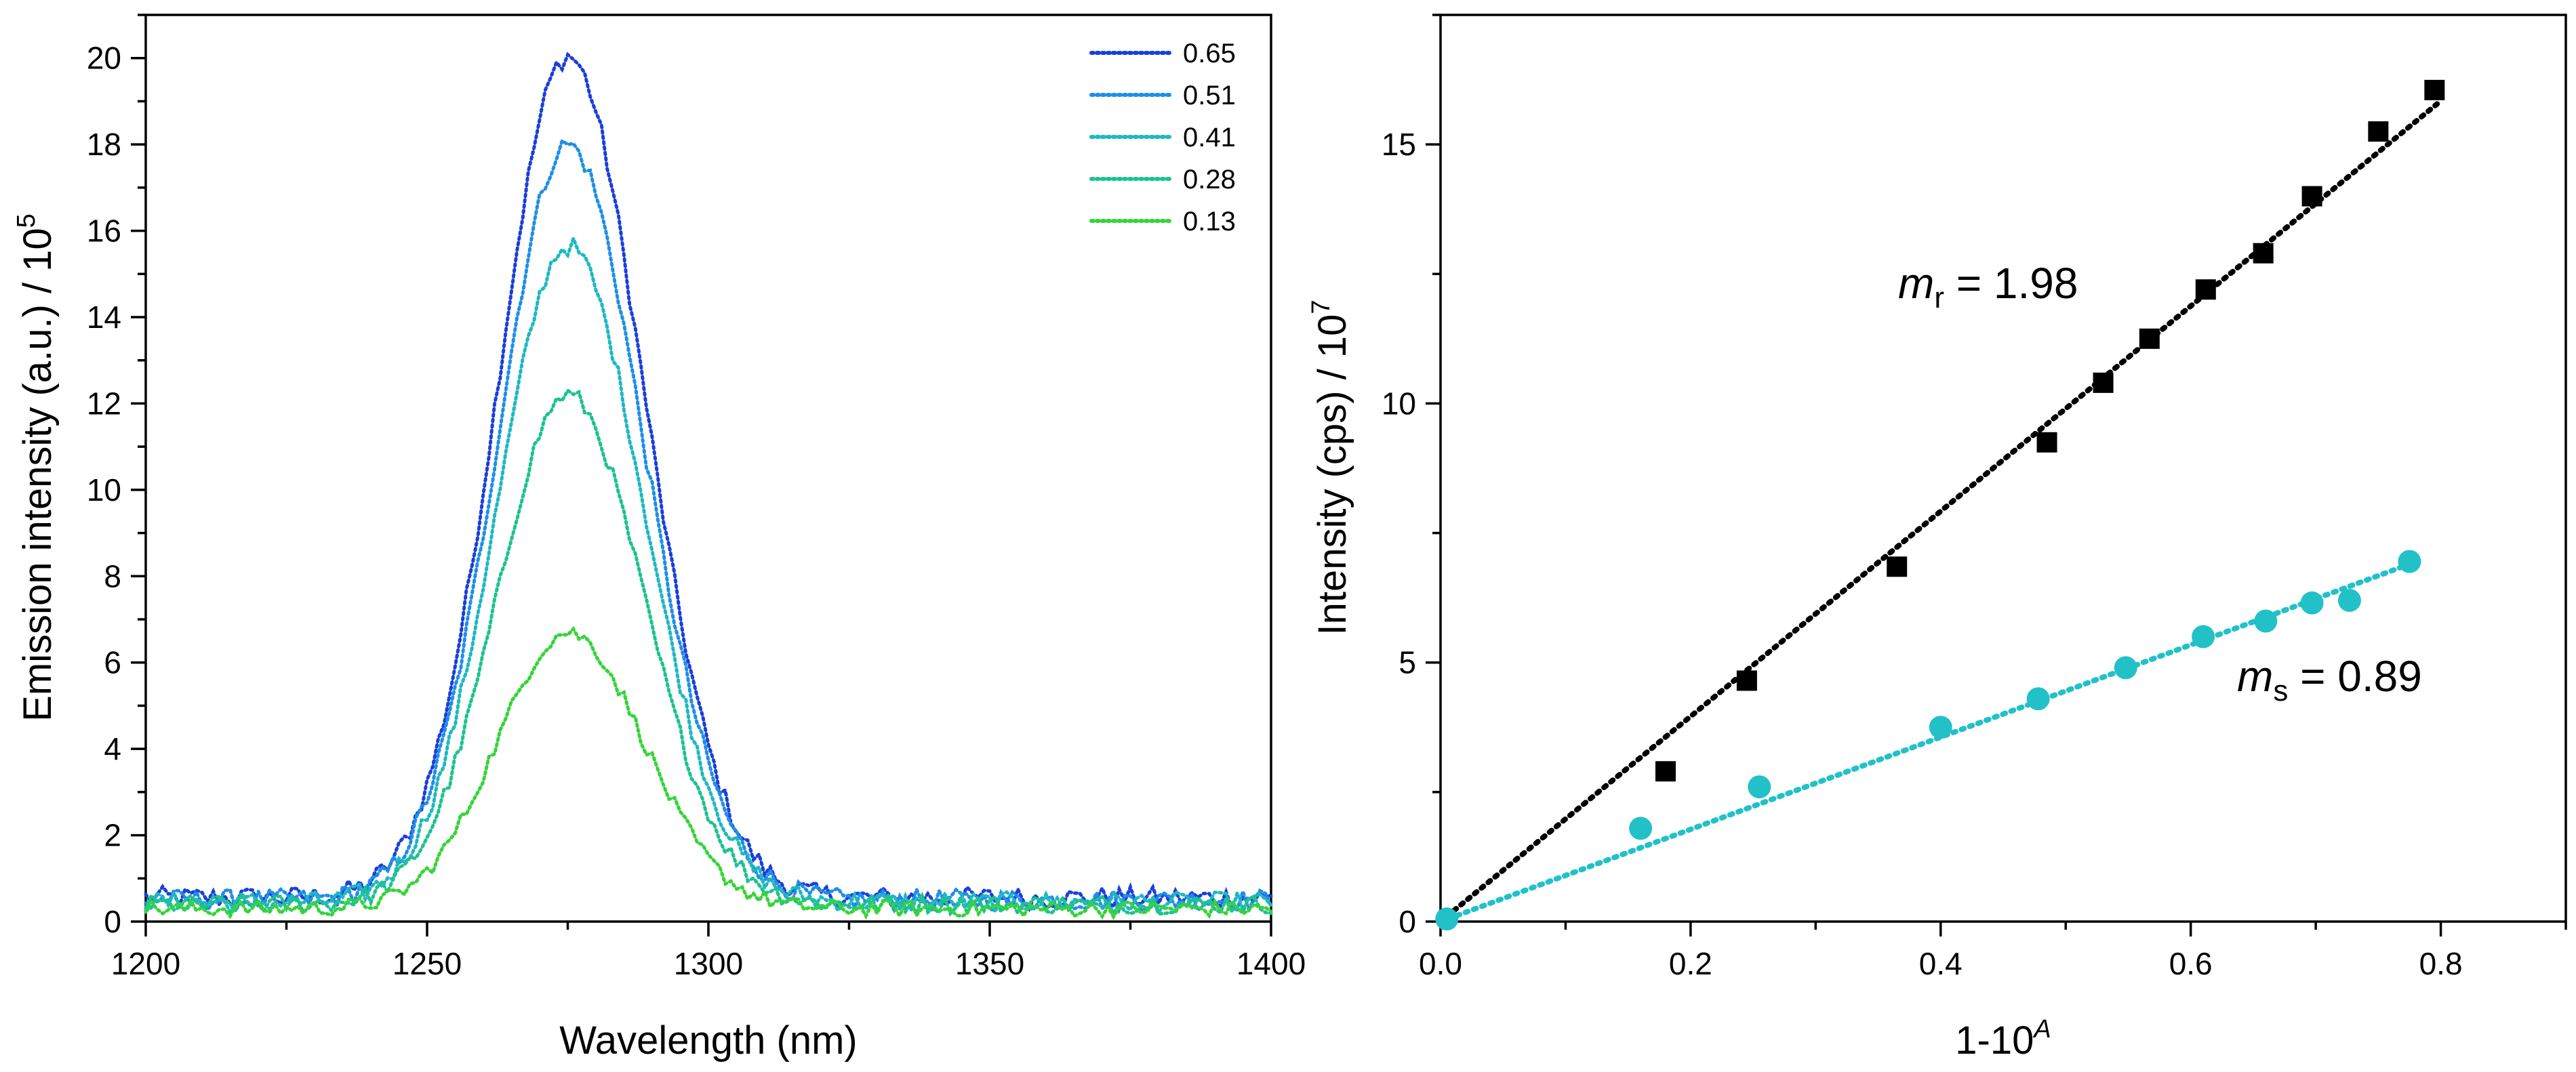  Describe the element at coordinates (989, 964) in the screenshot. I see `left-x-tick-label: 1350` at that location.